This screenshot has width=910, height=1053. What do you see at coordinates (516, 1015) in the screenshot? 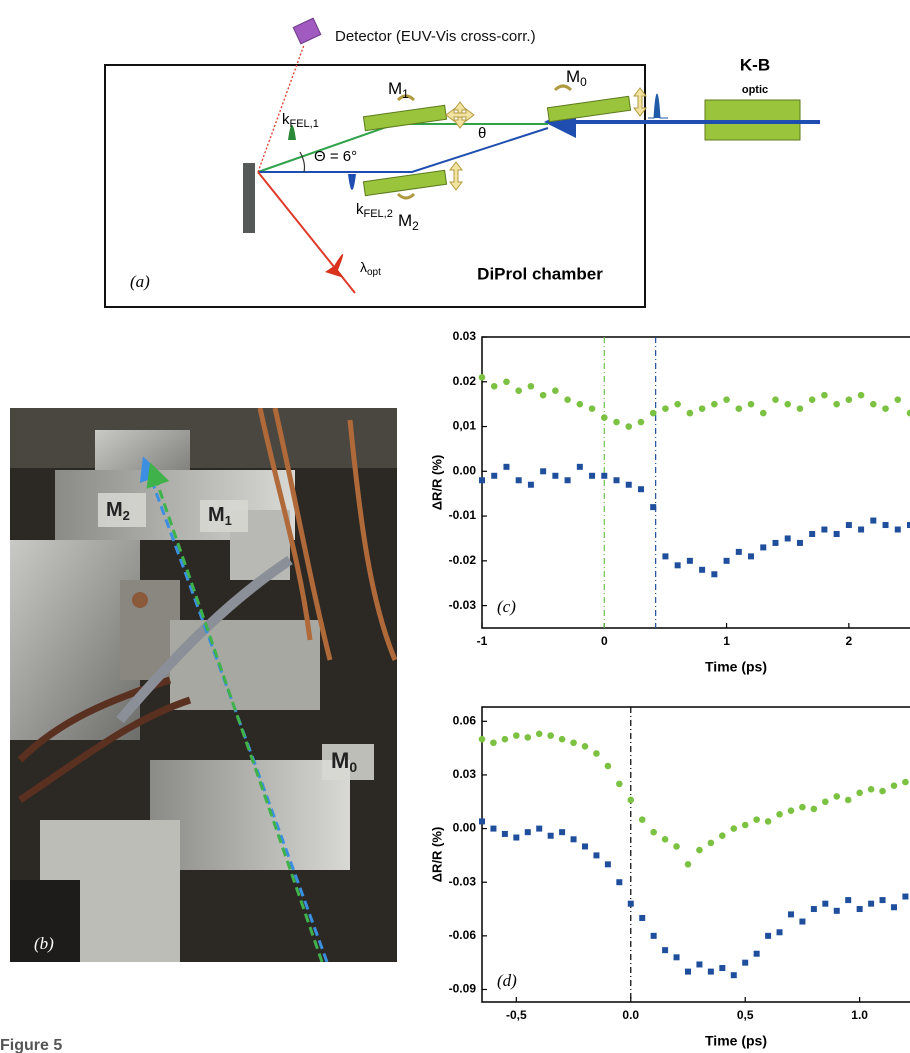
I see `x-tick-label: -0,5` at bounding box center [516, 1015].